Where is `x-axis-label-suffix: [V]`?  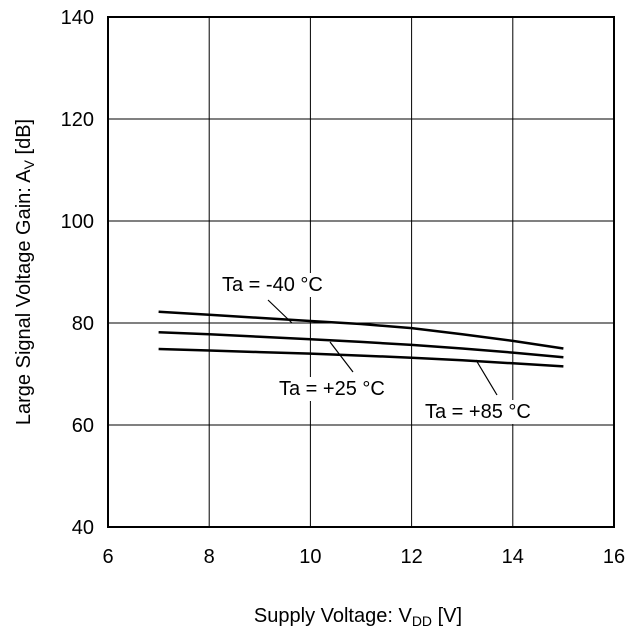 x-axis-label-suffix: [V] is located at coordinates (447, 616).